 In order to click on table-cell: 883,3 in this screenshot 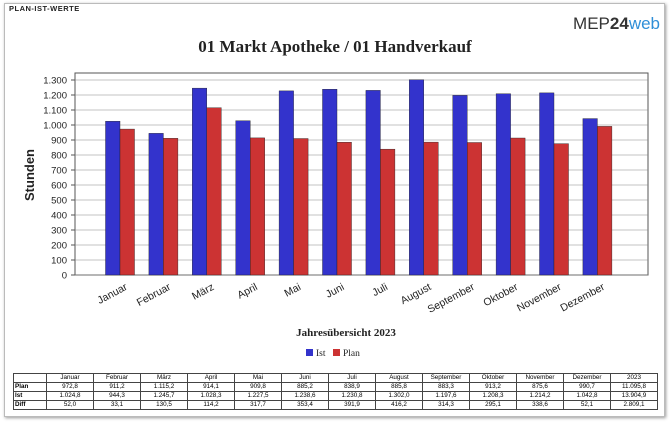, I will do `click(446, 387)`.